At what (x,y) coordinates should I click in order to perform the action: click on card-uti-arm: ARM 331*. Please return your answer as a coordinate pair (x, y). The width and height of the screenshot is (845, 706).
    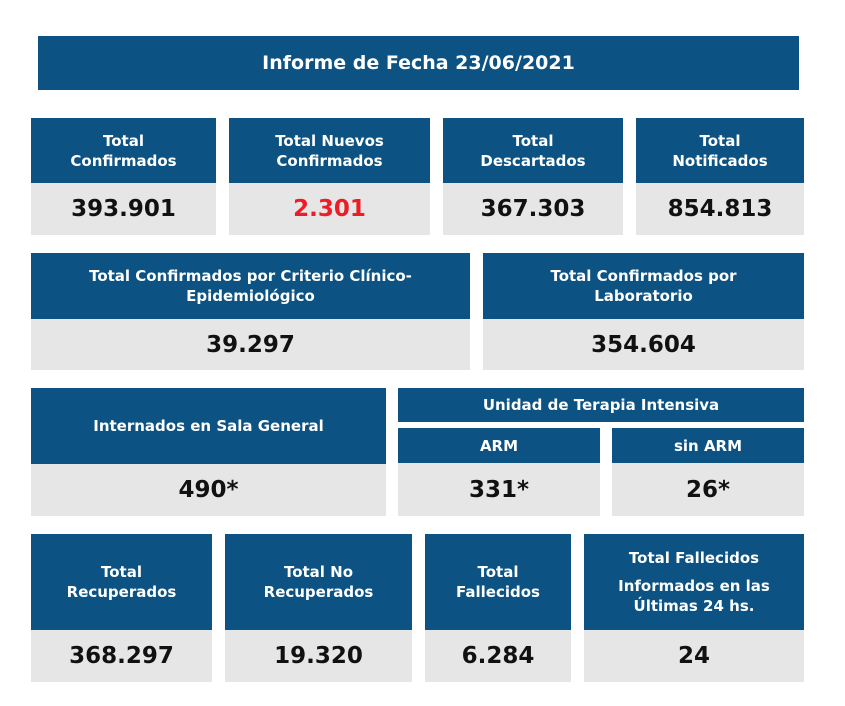
    Looking at the image, I should click on (499, 472).